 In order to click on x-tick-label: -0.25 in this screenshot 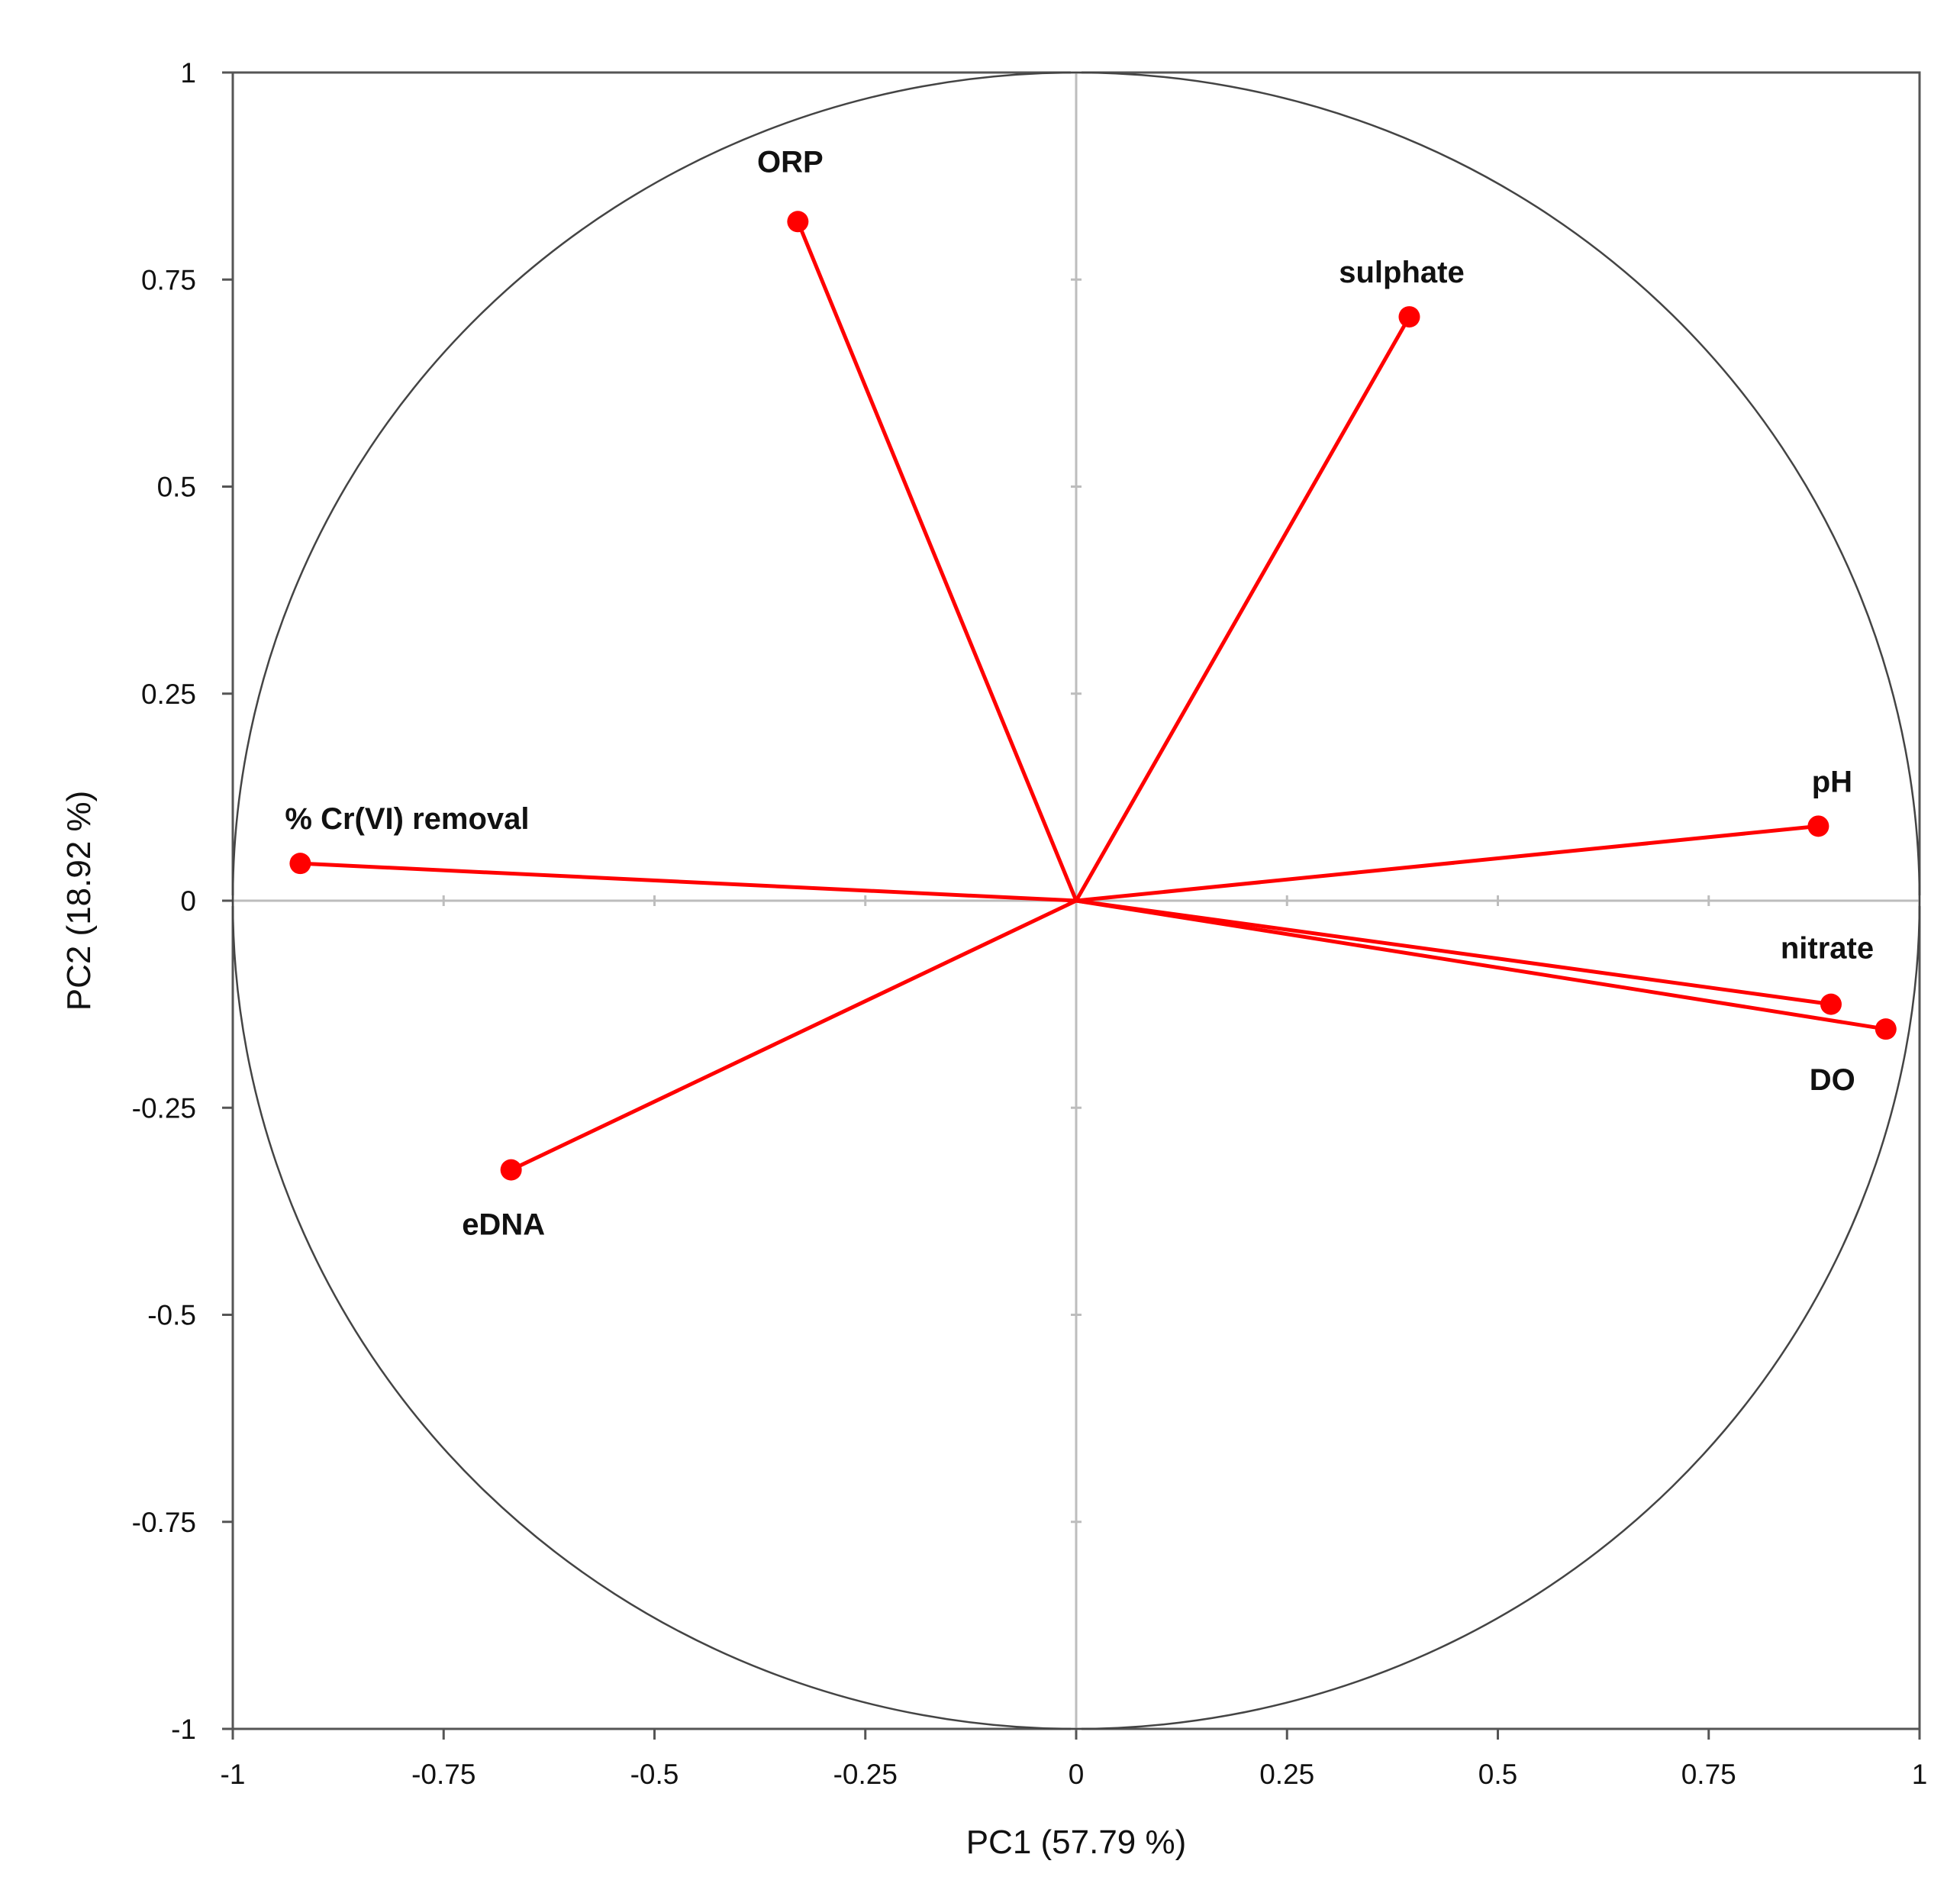, I will do `click(865, 1774)`.